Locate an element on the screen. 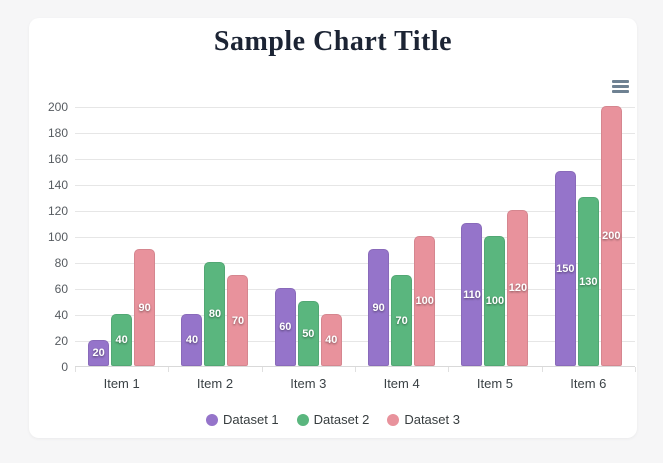 The height and width of the screenshot is (463, 663). y-axis-tick-label: 200 is located at coordinates (57, 107).